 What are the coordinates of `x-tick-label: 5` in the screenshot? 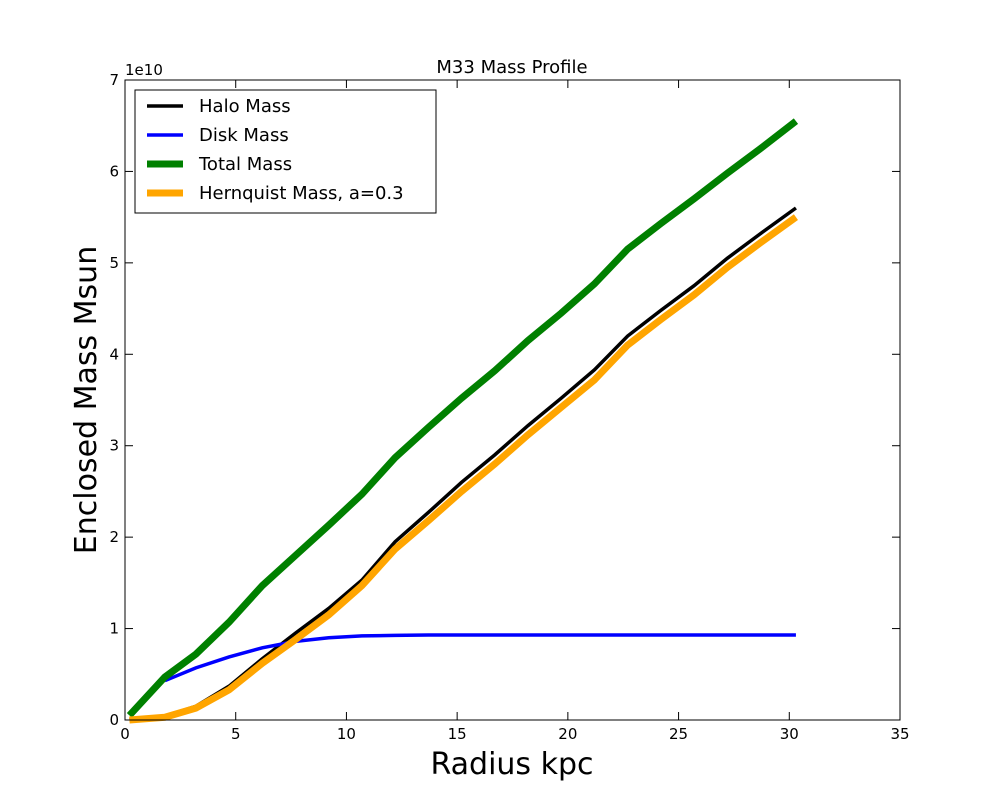 It's located at (236, 734).